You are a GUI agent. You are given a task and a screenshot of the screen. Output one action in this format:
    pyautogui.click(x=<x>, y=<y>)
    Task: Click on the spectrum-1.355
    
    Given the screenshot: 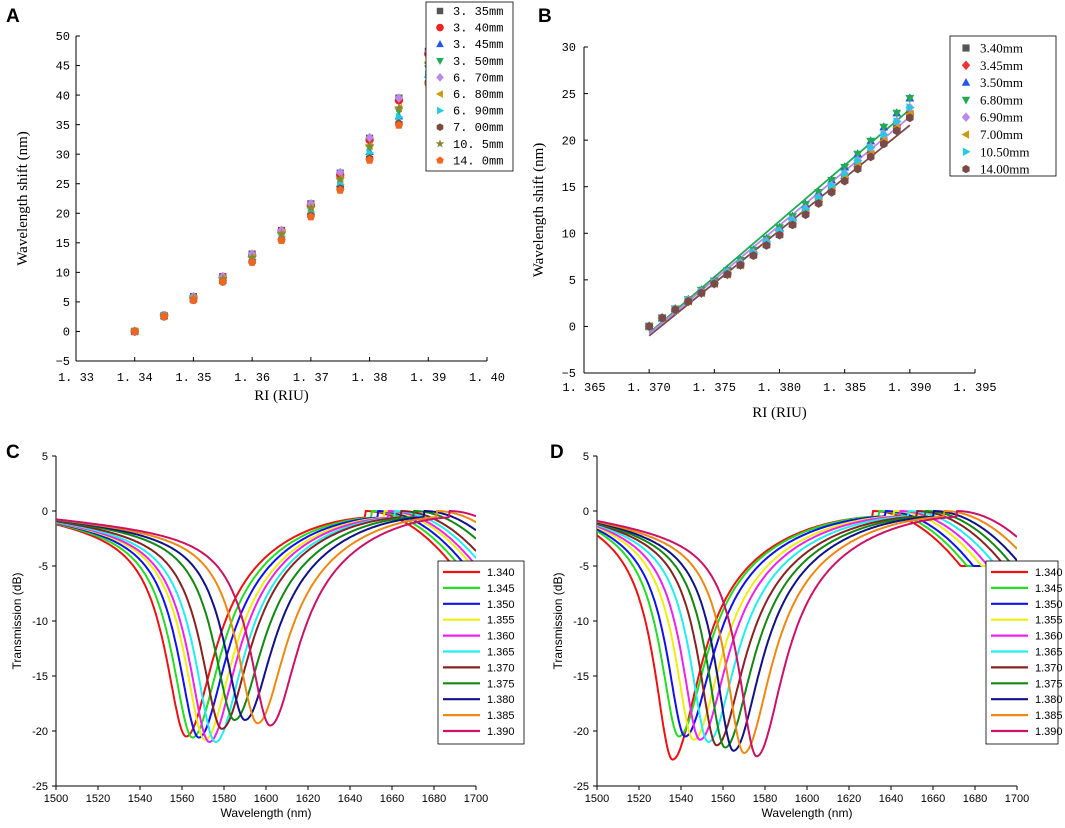 What is the action you would take?
    pyautogui.click(x=807, y=625)
    